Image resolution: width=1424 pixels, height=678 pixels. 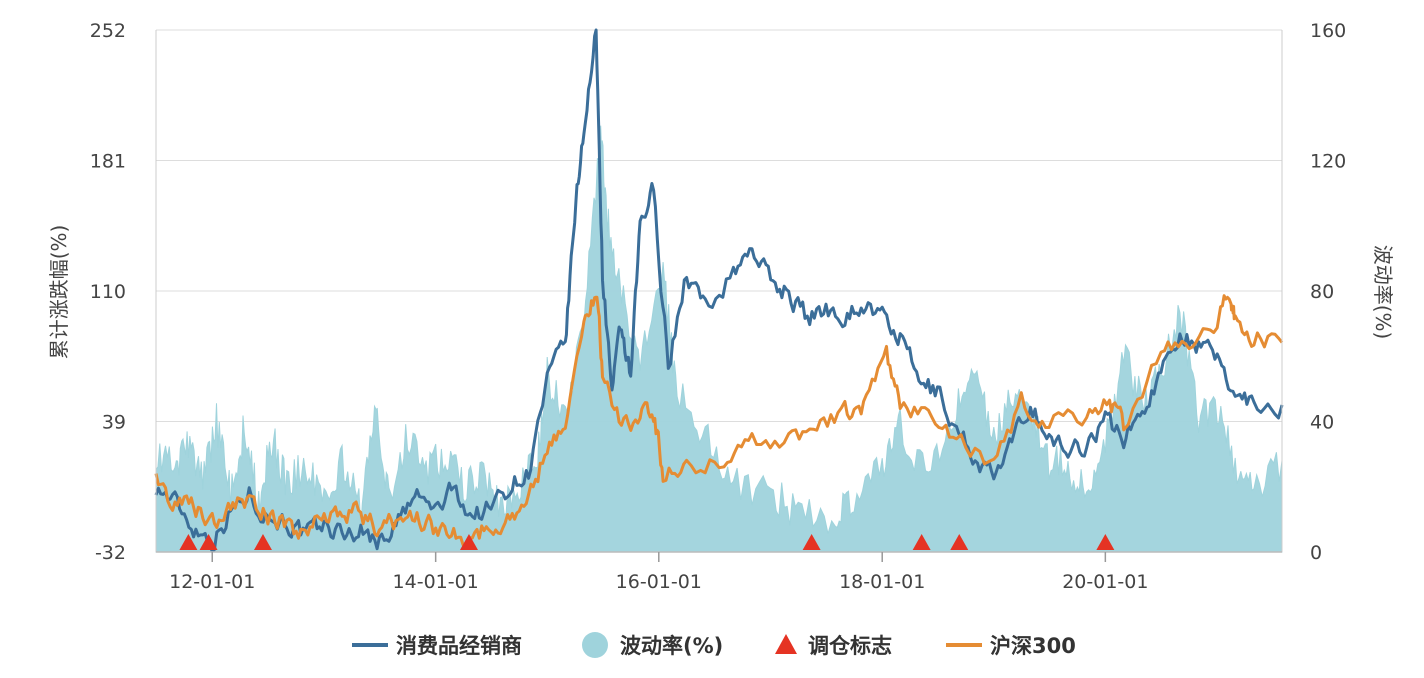 What do you see at coordinates (882, 582) in the screenshot?
I see `x-tick-label: 18-01-01` at bounding box center [882, 582].